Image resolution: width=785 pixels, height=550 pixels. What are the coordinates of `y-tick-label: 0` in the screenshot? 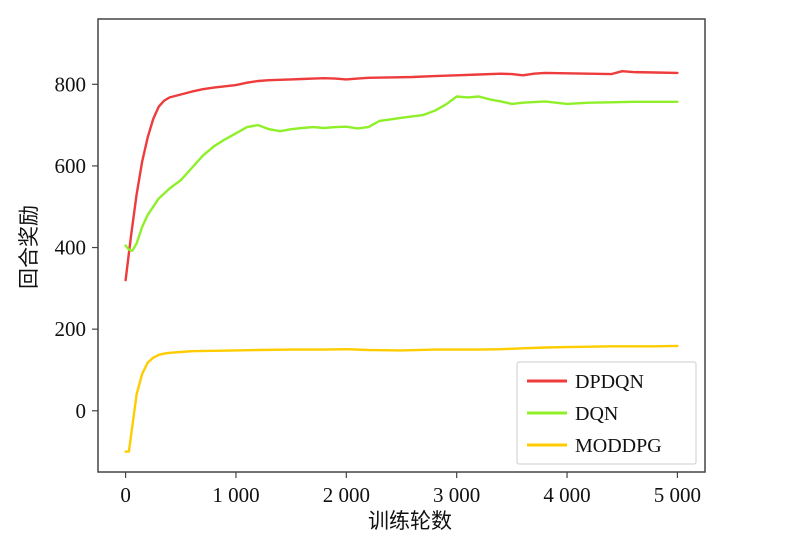 It's located at (81, 411).